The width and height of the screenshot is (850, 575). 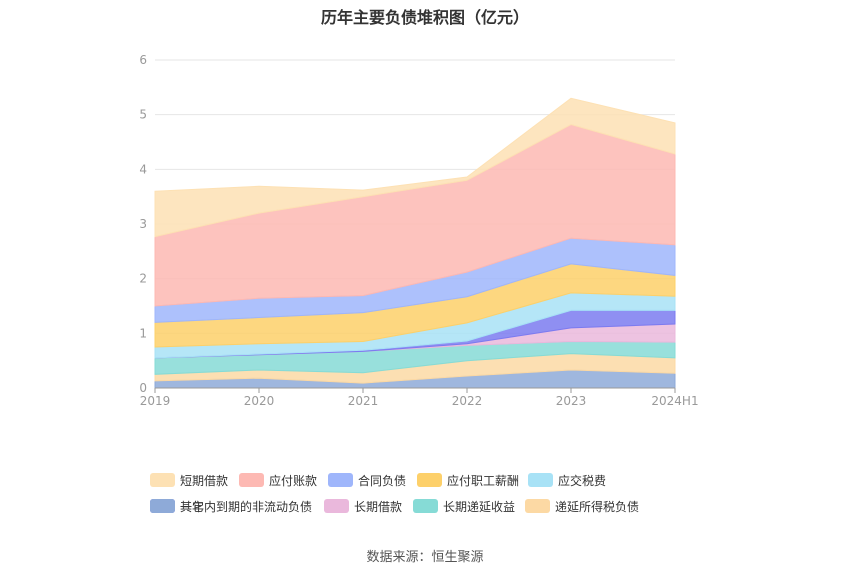 I want to click on legend-label: 合同负债, so click(x=382, y=480).